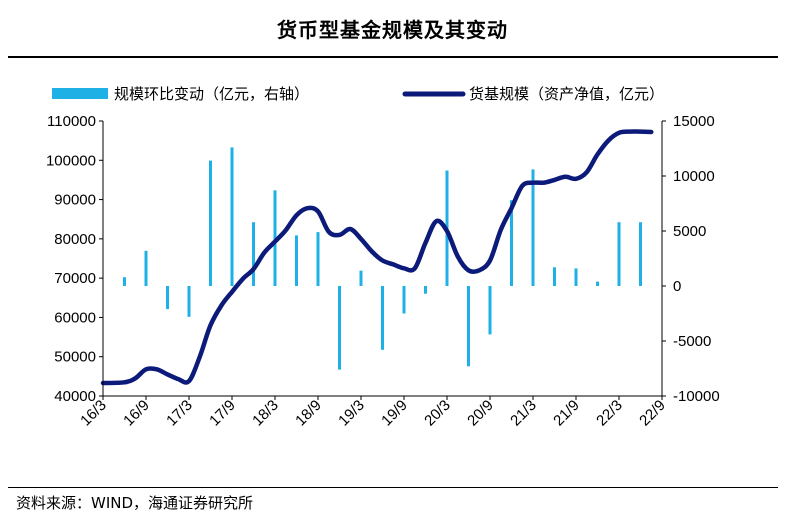 The width and height of the screenshot is (785, 518). Describe the element at coordinates (437, 413) in the screenshot. I see `x-tick-label-8: 20/3` at that location.